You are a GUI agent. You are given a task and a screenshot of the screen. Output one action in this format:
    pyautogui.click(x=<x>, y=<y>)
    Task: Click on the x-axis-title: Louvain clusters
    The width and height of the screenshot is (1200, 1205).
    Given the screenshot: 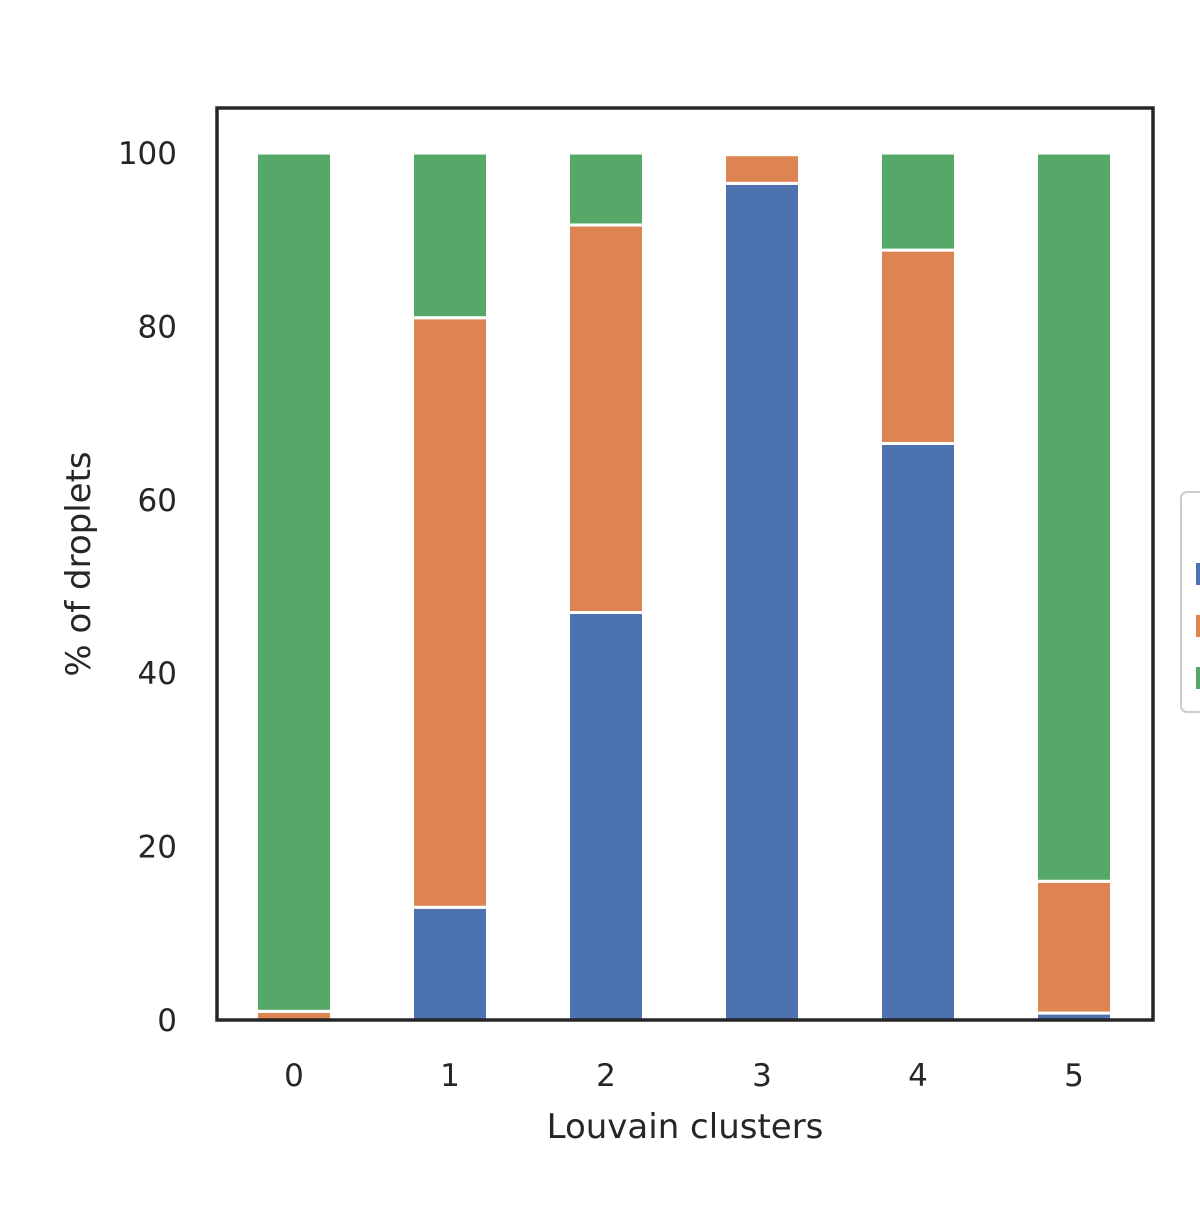 What is the action you would take?
    pyautogui.click(x=685, y=1127)
    